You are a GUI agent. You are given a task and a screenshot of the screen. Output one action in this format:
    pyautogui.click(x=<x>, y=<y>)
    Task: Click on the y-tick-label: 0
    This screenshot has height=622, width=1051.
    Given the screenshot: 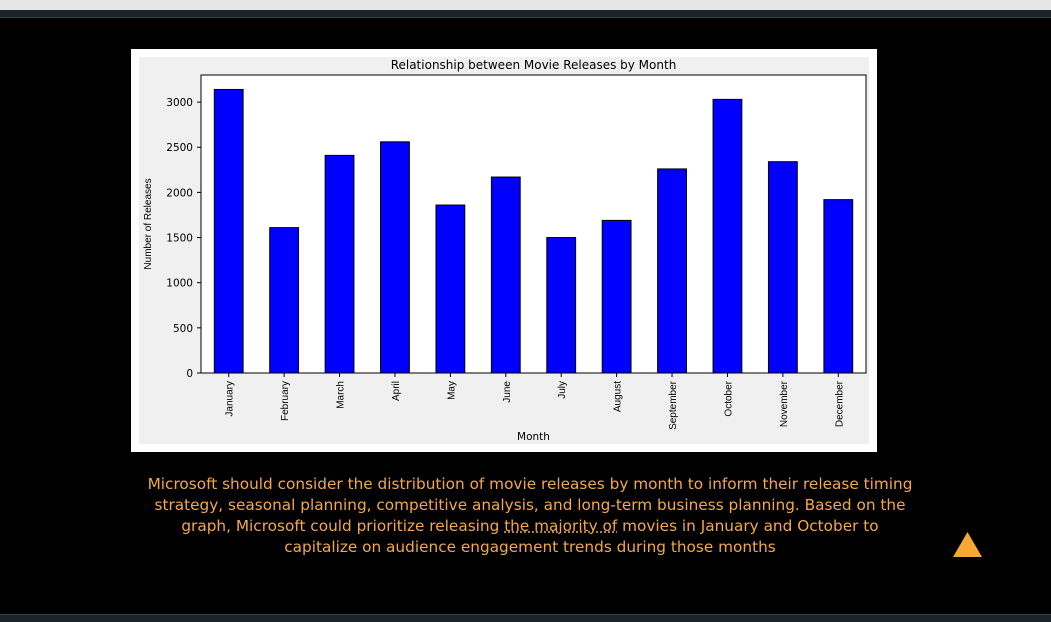 What is the action you would take?
    pyautogui.click(x=189, y=374)
    